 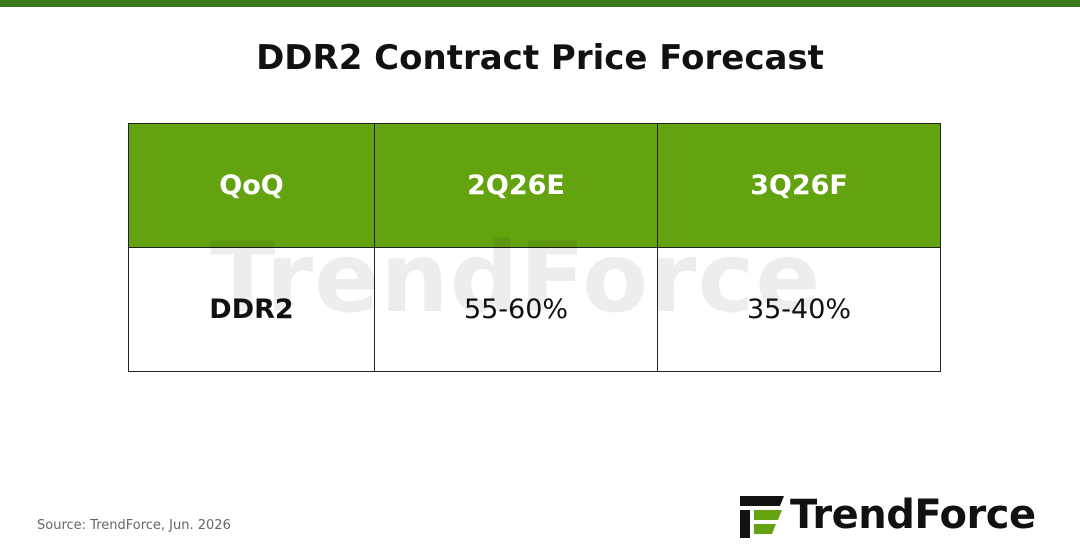 I want to click on title: DDR2 Contract Price Forecast, so click(x=540, y=58).